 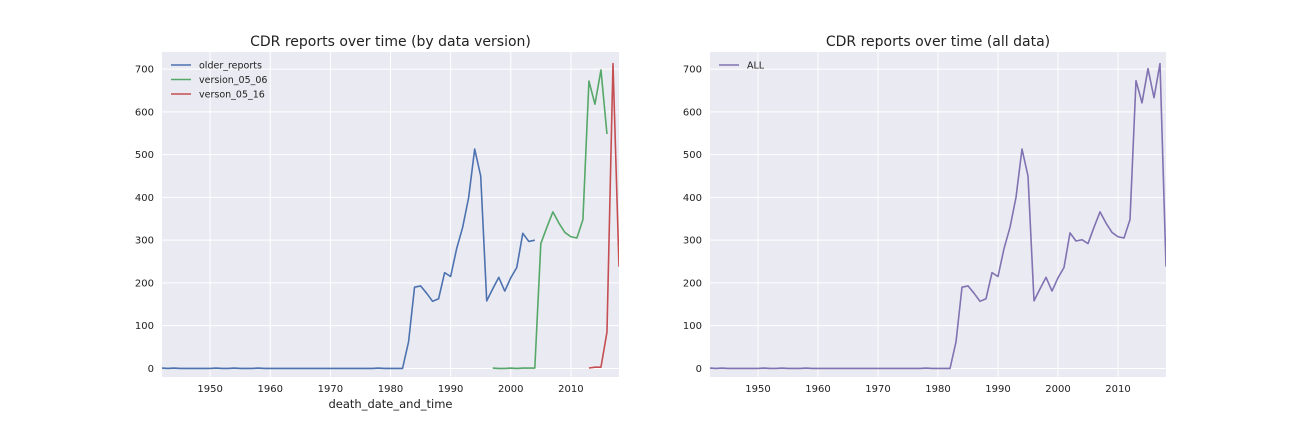 I want to click on legend-label: version_05_06, so click(x=233, y=80).